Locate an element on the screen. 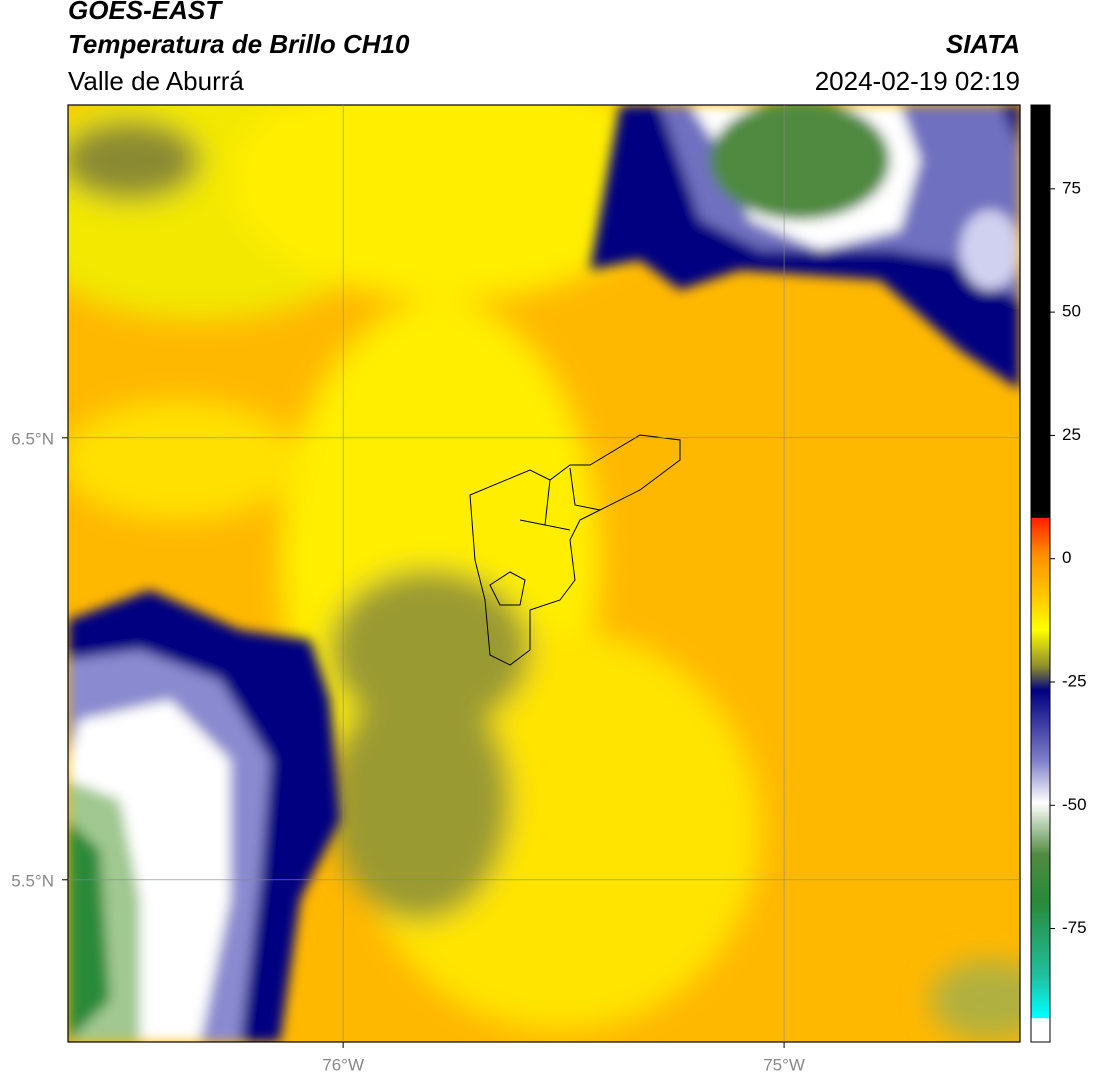 The height and width of the screenshot is (1083, 1094). colorbar-tick-label: -25 is located at coordinates (1074, 680).